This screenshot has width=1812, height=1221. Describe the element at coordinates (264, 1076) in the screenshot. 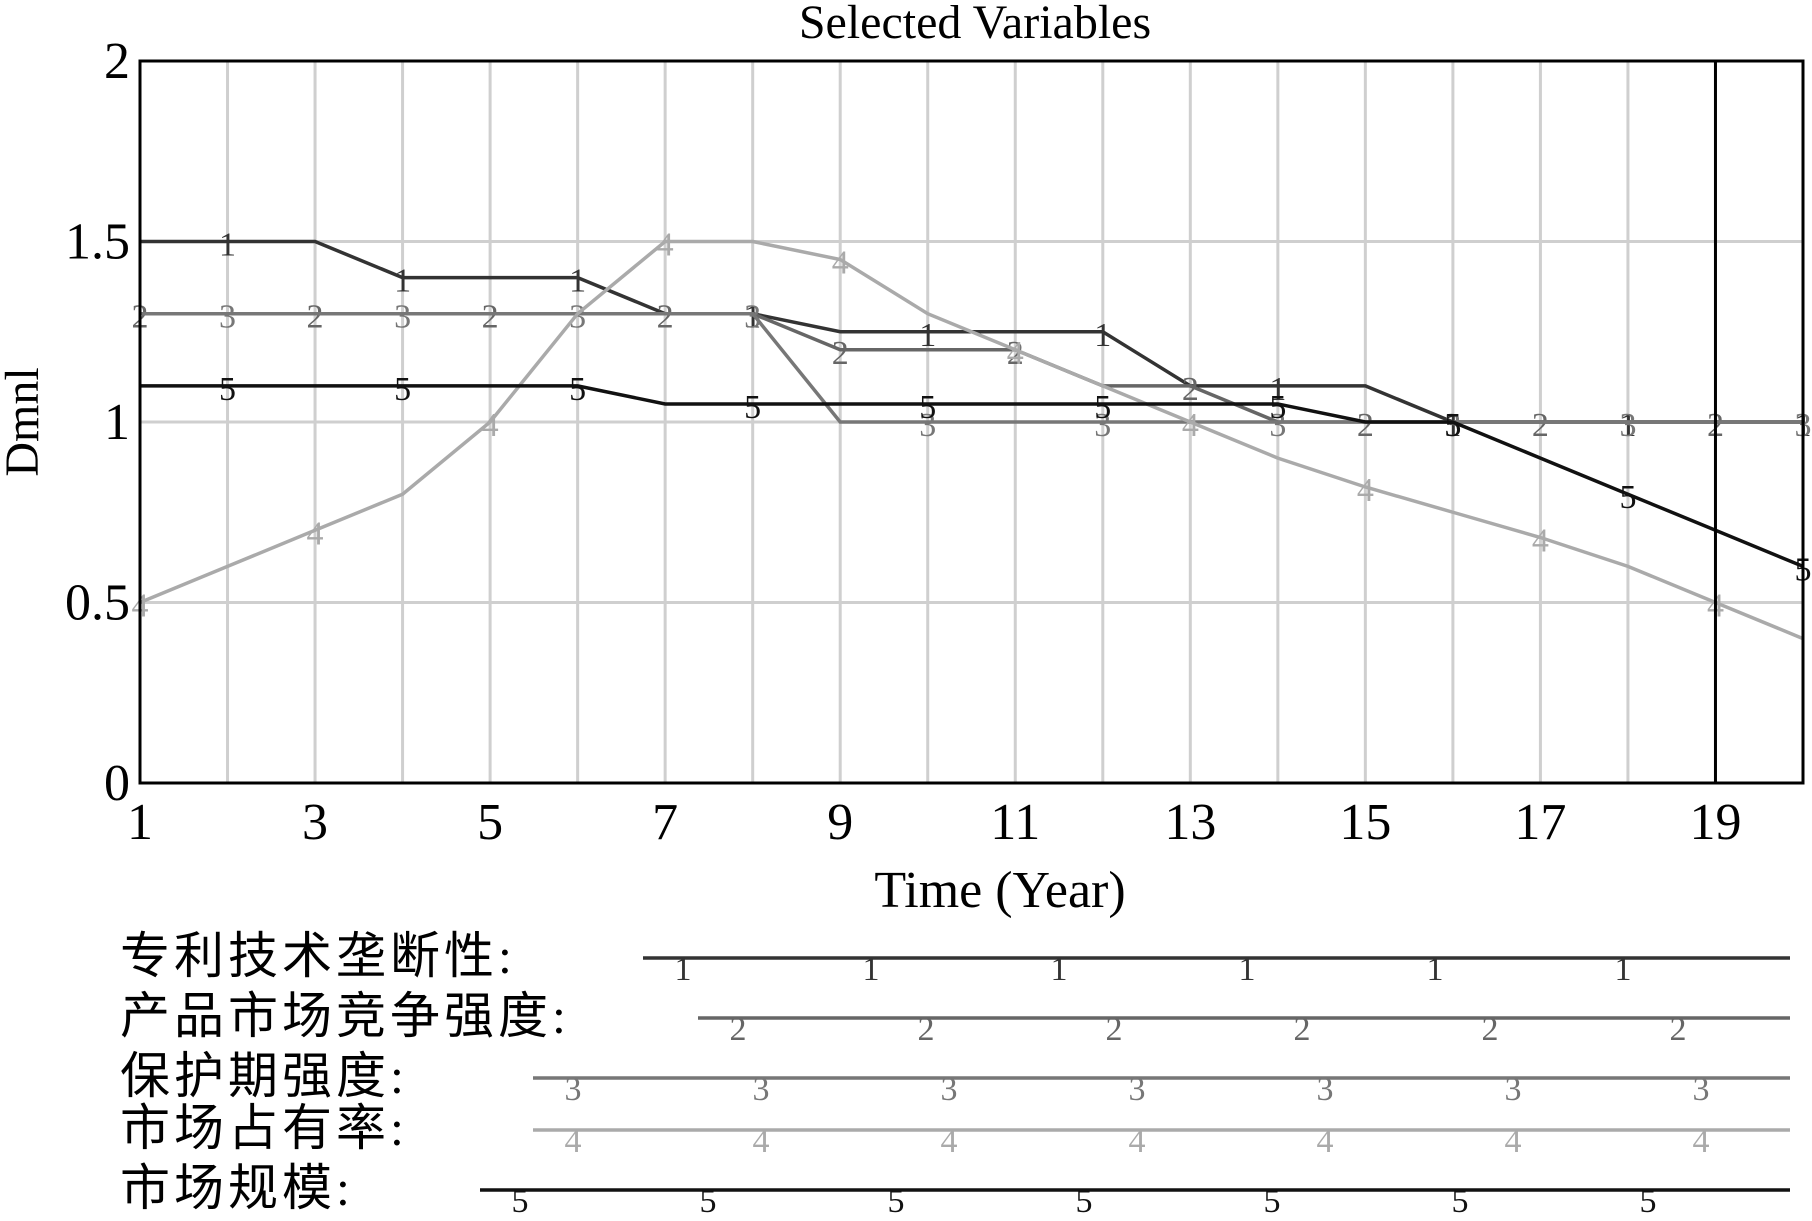

I see `legend-label-3: 保护期强度:` at that location.